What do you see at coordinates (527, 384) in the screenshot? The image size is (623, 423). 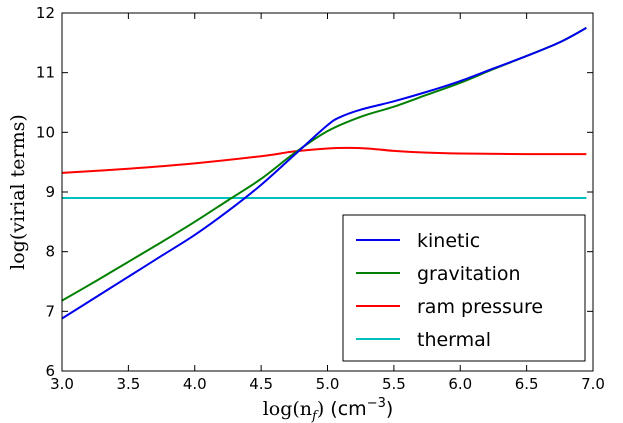 I see `x-tick-label: 6.5` at bounding box center [527, 384].